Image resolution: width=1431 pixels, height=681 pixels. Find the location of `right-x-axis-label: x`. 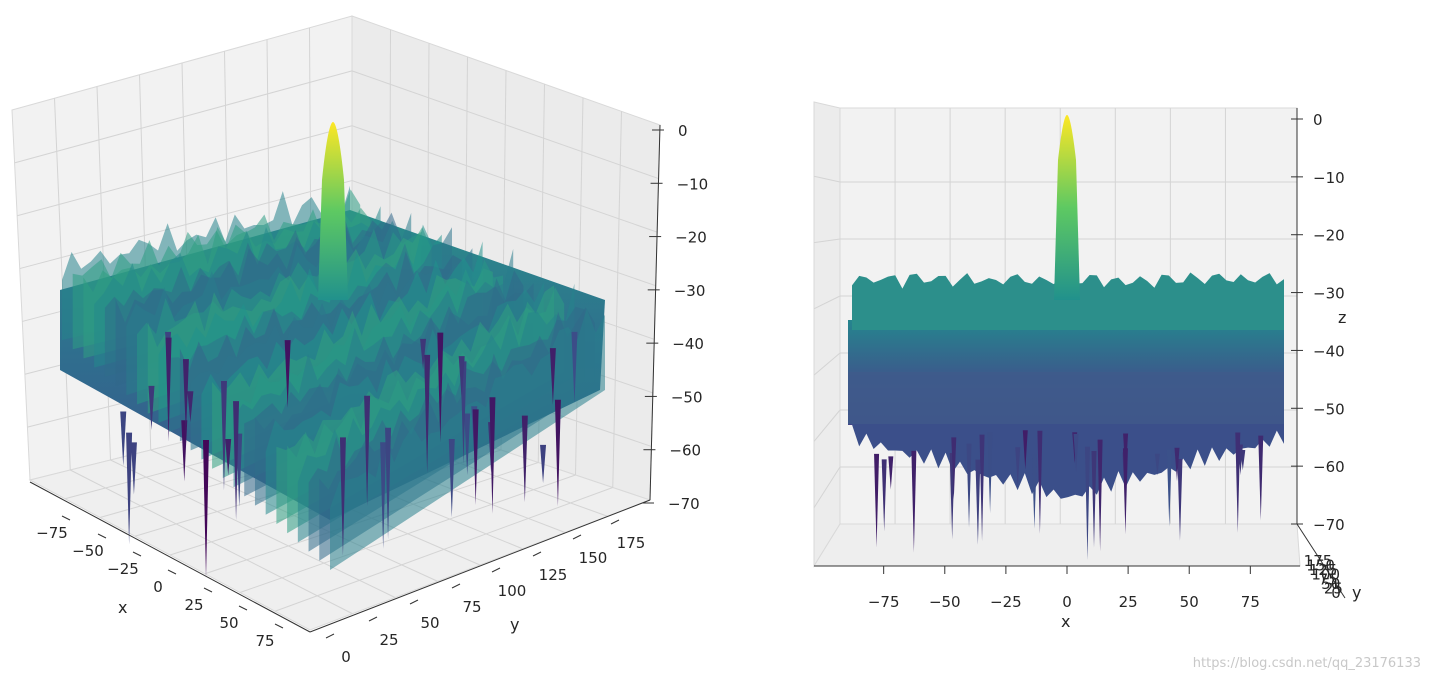

right-x-axis-label: x is located at coordinates (1065, 621).